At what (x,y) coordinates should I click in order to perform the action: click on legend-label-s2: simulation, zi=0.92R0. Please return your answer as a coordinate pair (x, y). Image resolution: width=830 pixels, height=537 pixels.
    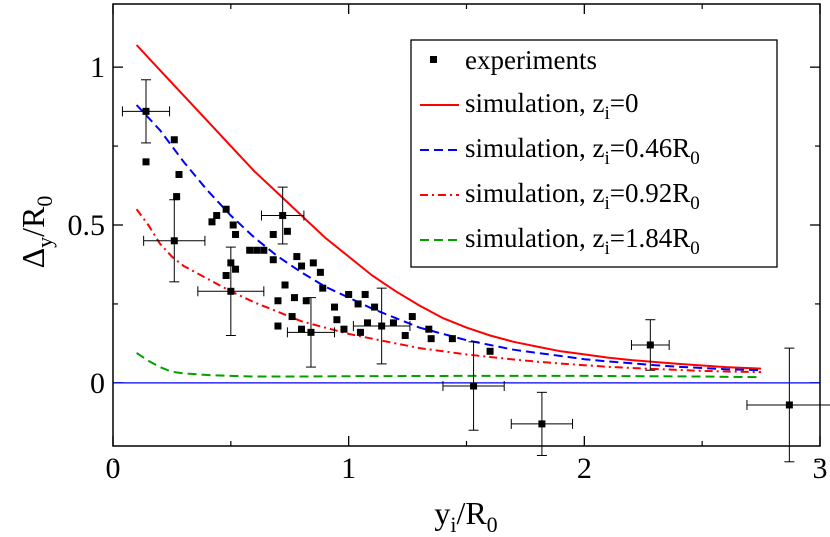
    Looking at the image, I should click on (582, 196).